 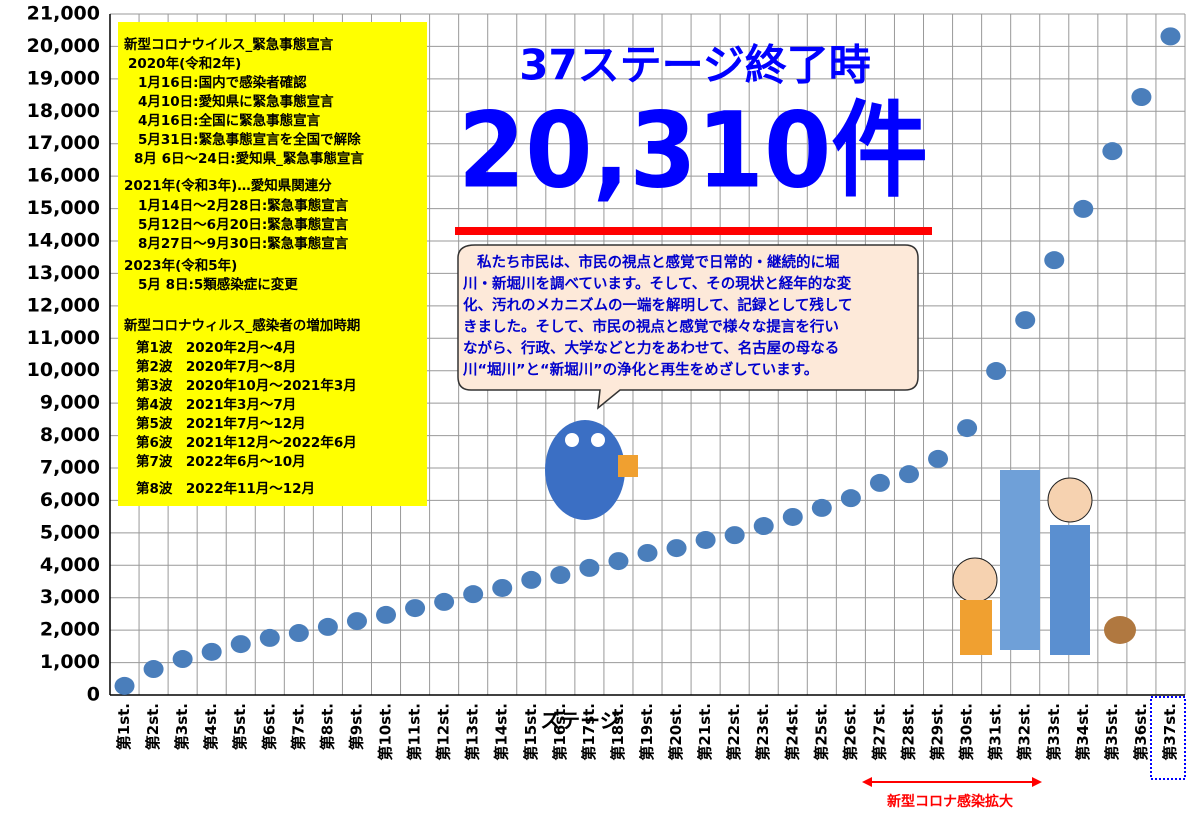 I want to click on x-tick-label: 第3st., so click(x=182, y=726).